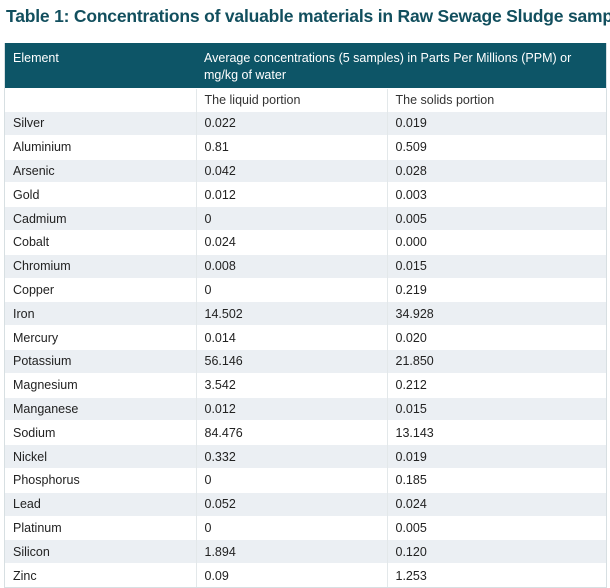  I want to click on cell-element: Potassium, so click(100, 361).